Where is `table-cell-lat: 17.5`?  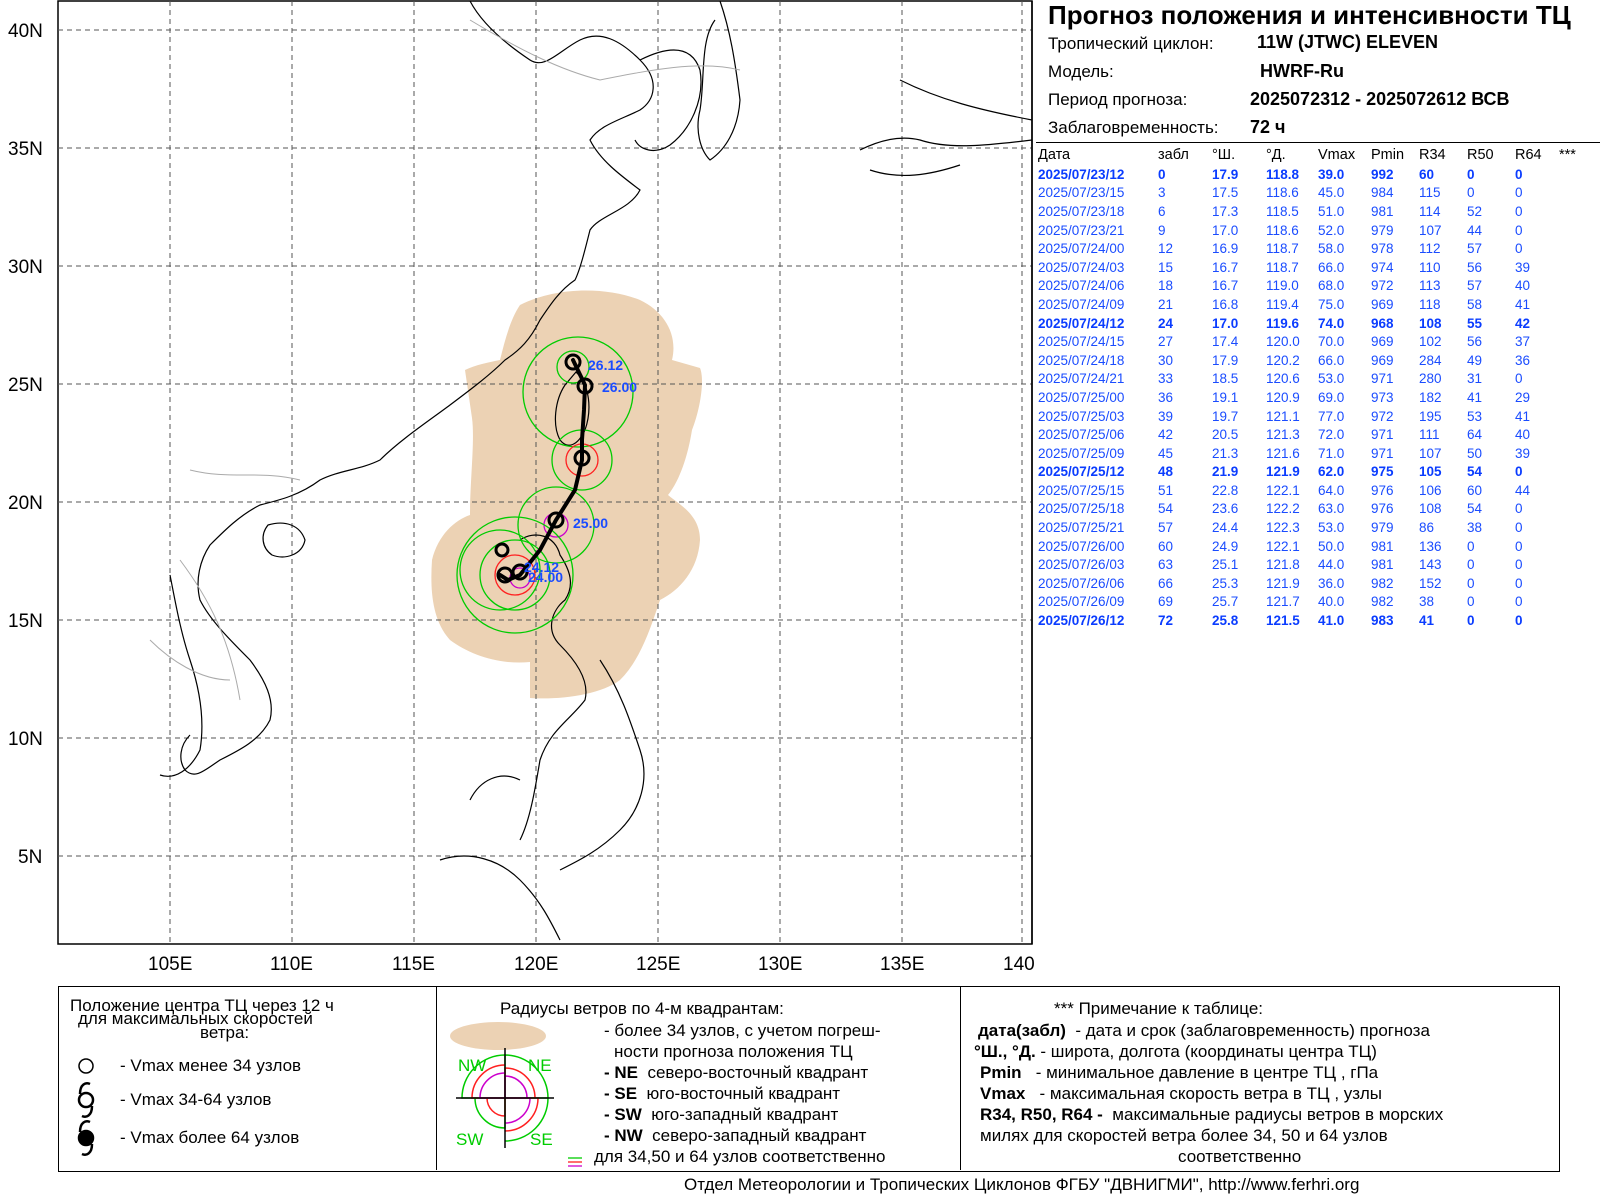 table-cell-lat: 17.5 is located at coordinates (1225, 193).